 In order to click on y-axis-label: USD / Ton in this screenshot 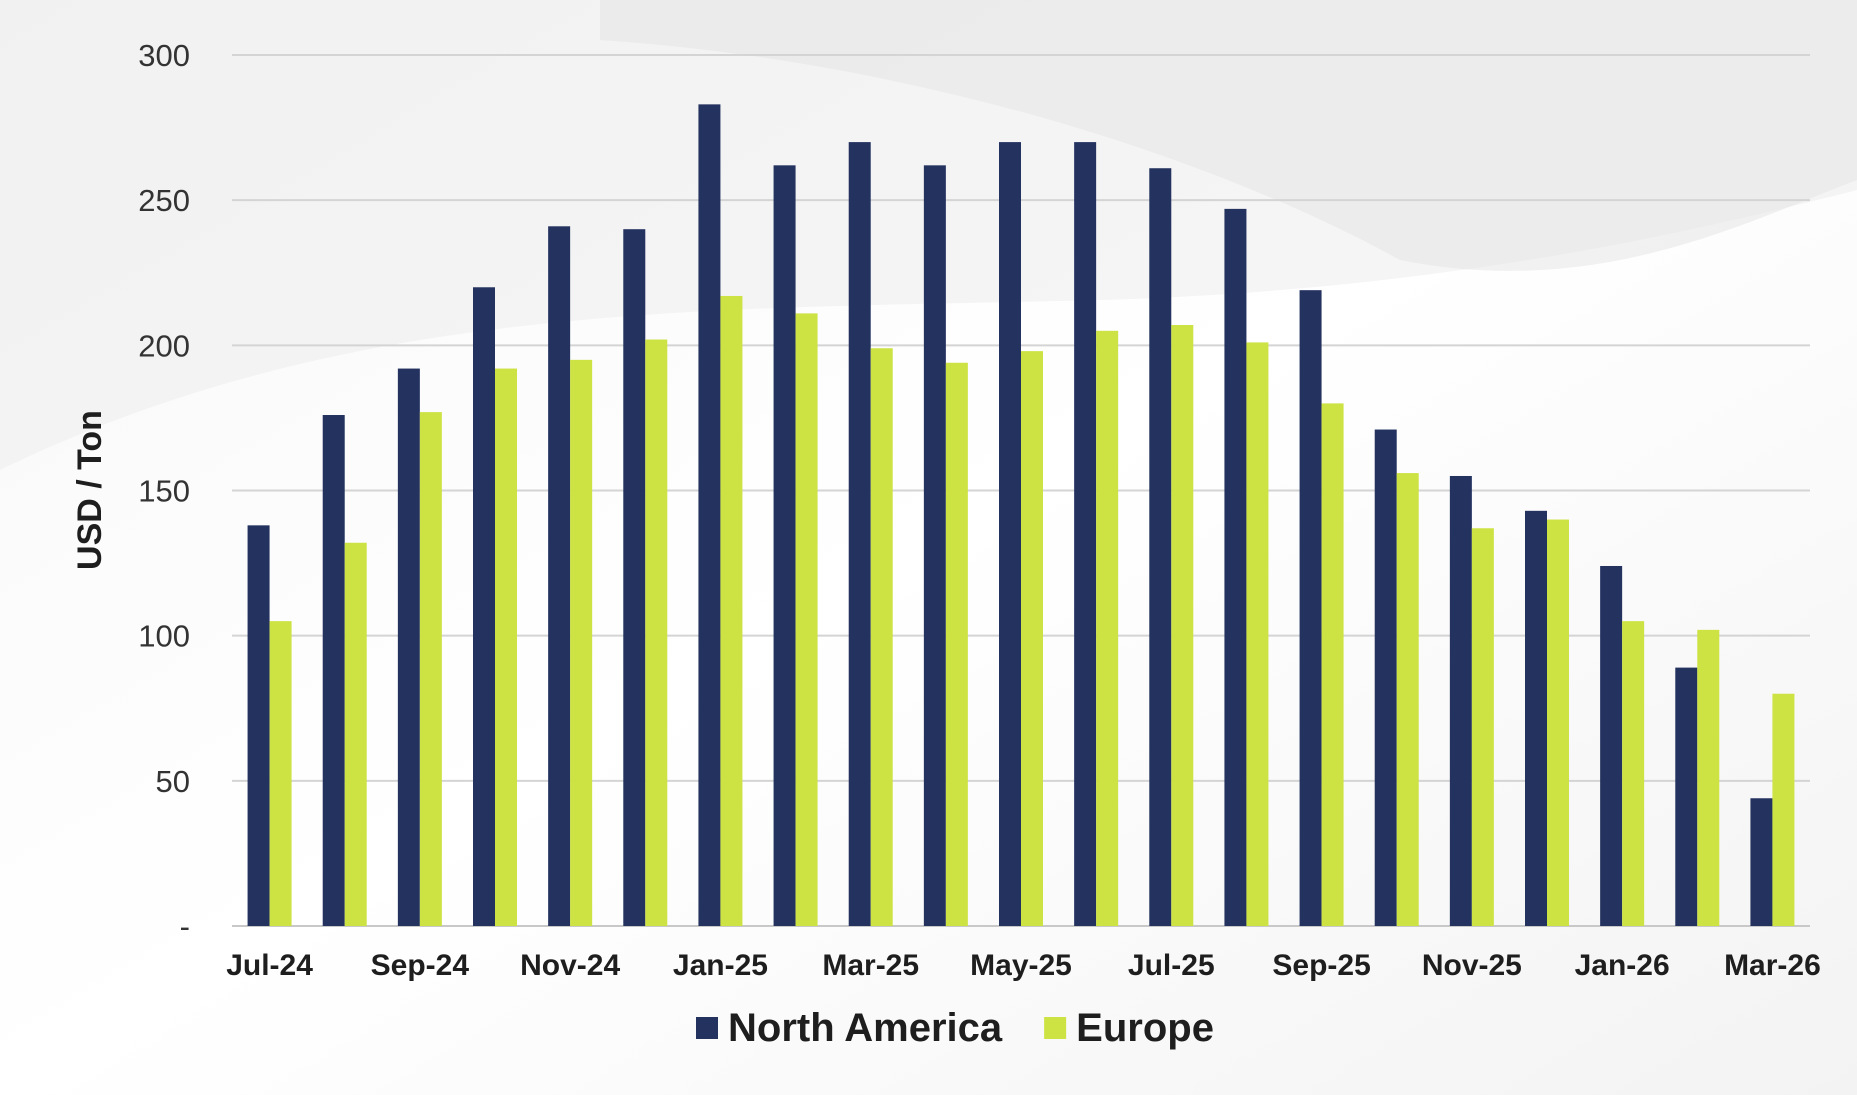, I will do `click(90, 490)`.